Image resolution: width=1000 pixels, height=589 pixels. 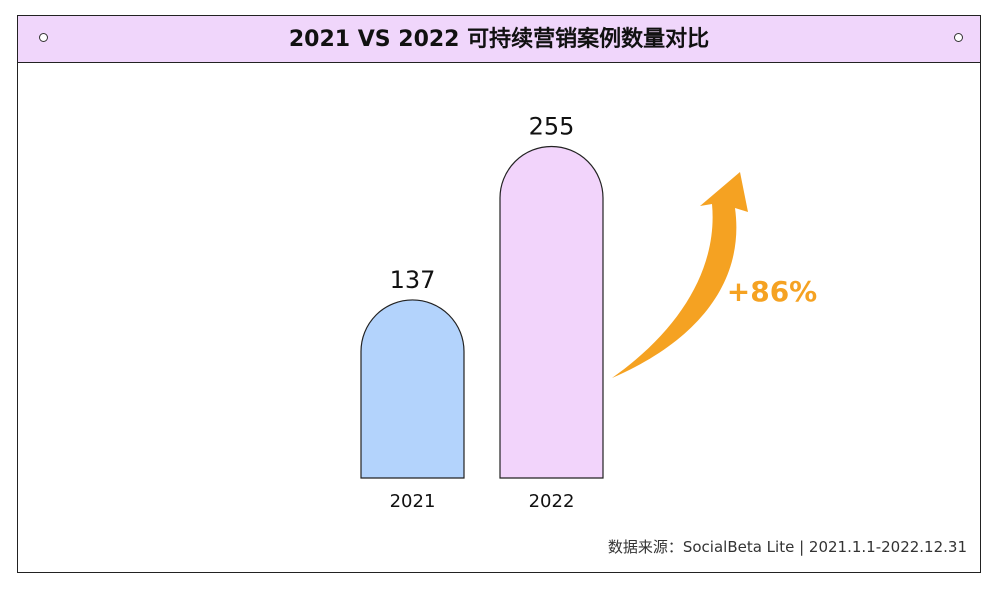 What do you see at coordinates (824, 547) in the screenshot?
I see `source-text: SocialBeta Lite | 2021.1.1-2022.12.31` at bounding box center [824, 547].